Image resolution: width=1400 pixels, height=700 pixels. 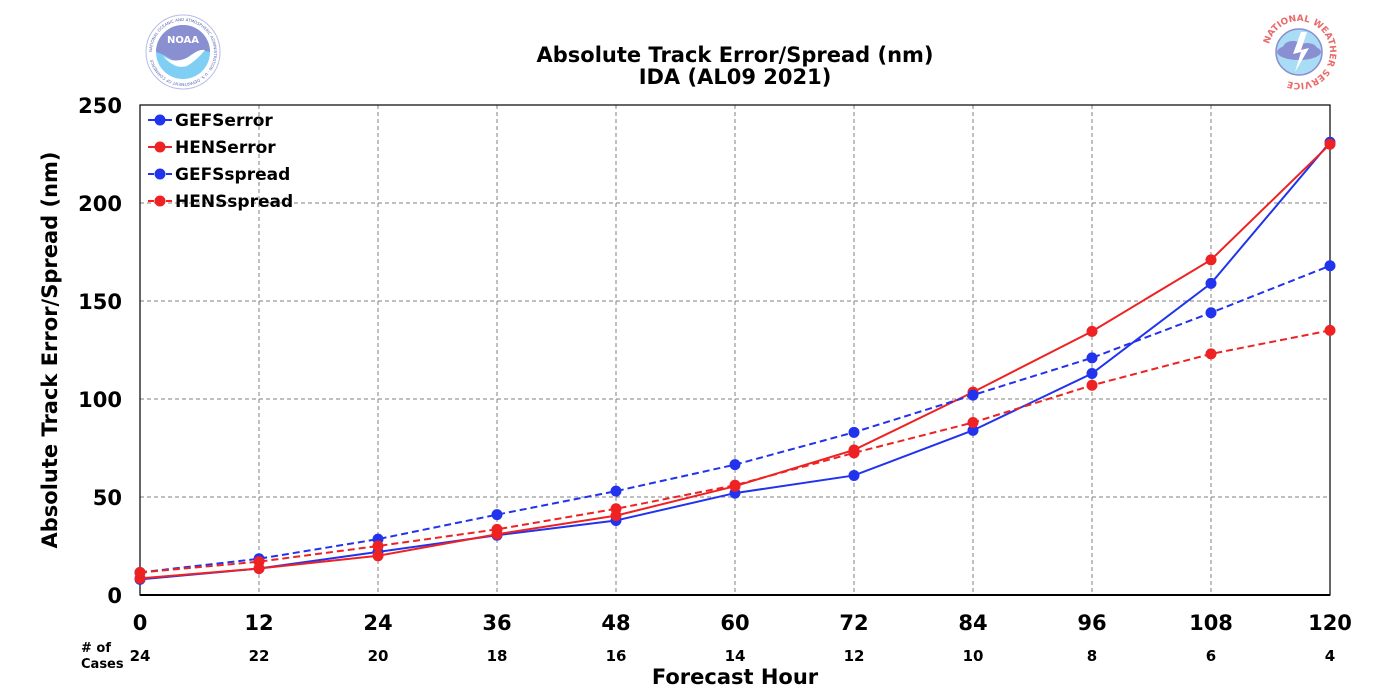 I want to click on cases-count: 16, so click(x=616, y=656).